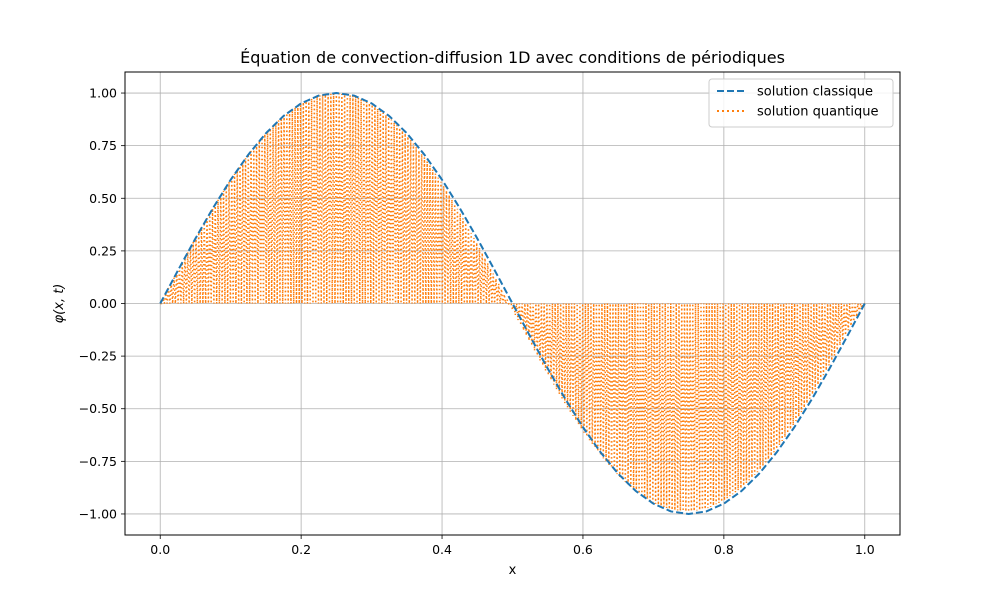  I want to click on y-tick-label: 0.75, so click(103, 145).